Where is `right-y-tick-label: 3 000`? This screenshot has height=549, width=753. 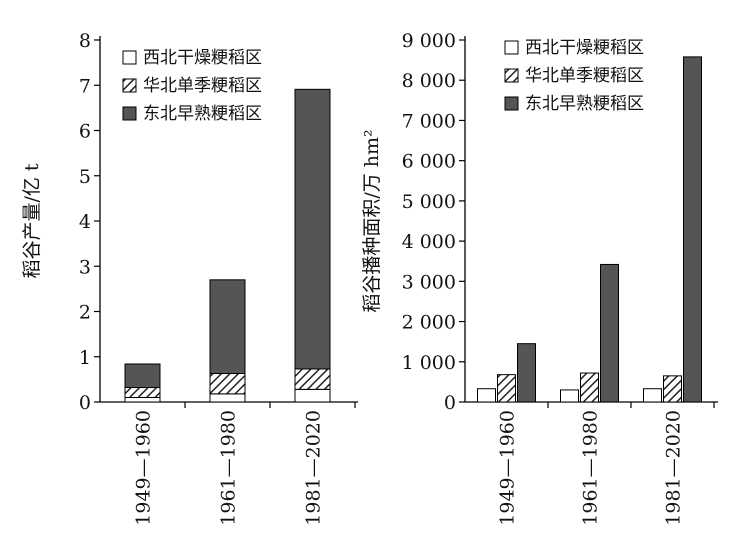
right-y-tick-label: 3 000 is located at coordinates (429, 282).